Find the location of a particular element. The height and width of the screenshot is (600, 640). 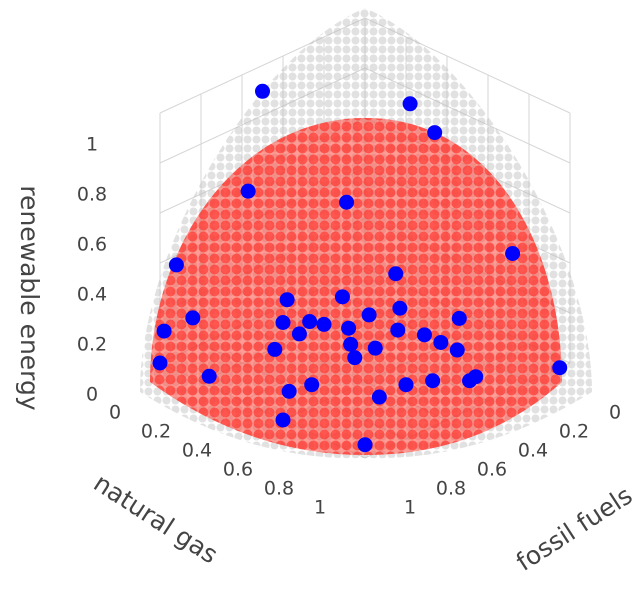

x-tick-label: 0.2 is located at coordinates (574, 432).